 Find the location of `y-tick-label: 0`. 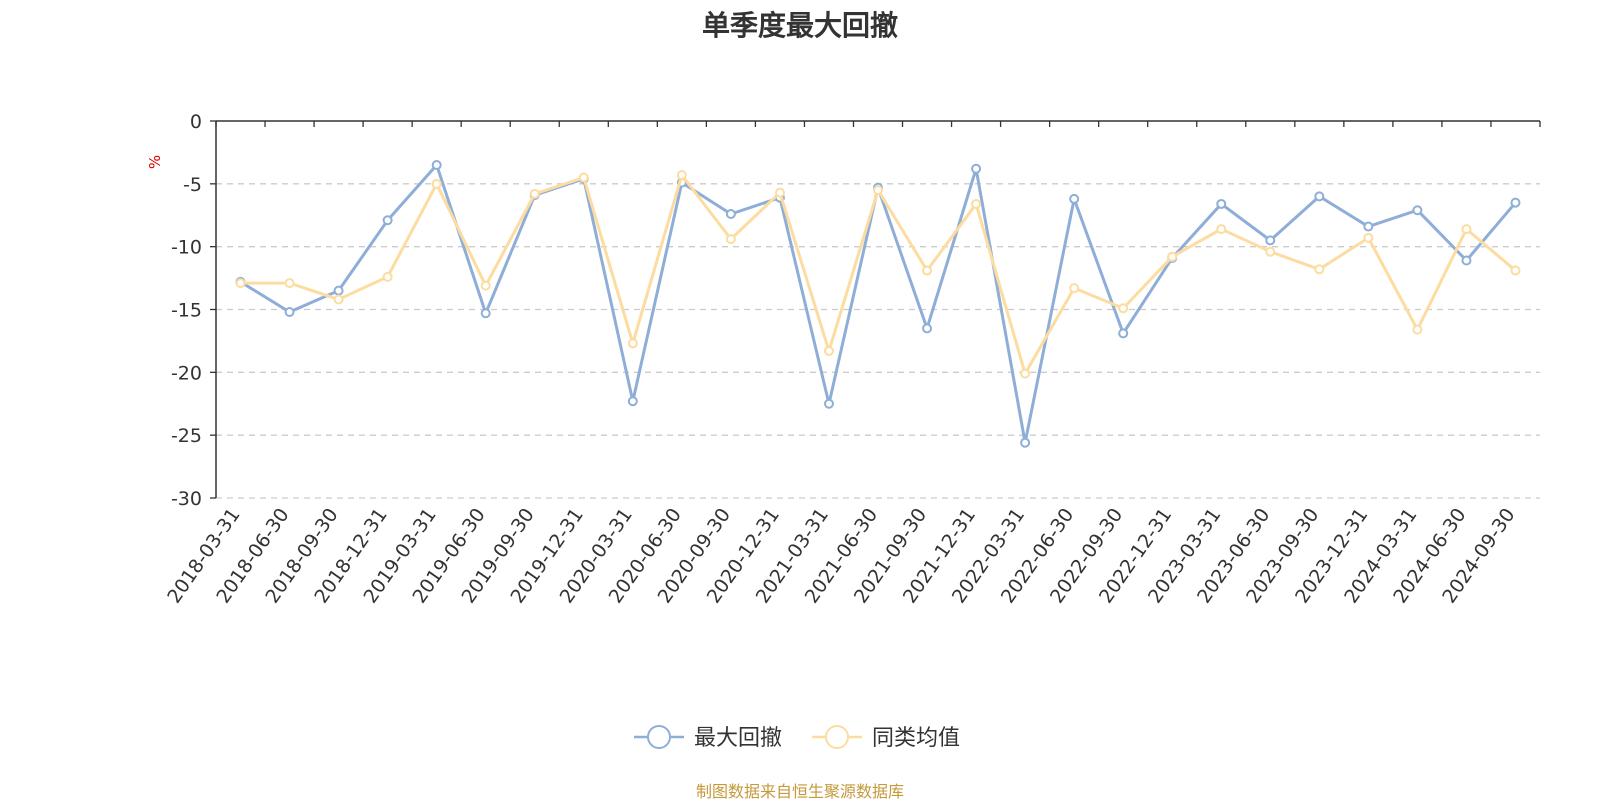

y-tick-label: 0 is located at coordinates (196, 122).